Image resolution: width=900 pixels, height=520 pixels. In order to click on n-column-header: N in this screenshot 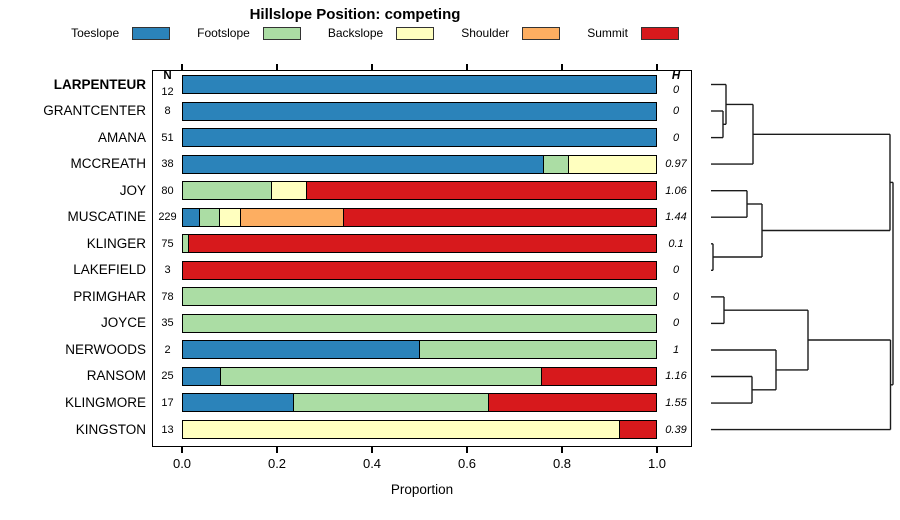, I will do `click(167, 75)`.